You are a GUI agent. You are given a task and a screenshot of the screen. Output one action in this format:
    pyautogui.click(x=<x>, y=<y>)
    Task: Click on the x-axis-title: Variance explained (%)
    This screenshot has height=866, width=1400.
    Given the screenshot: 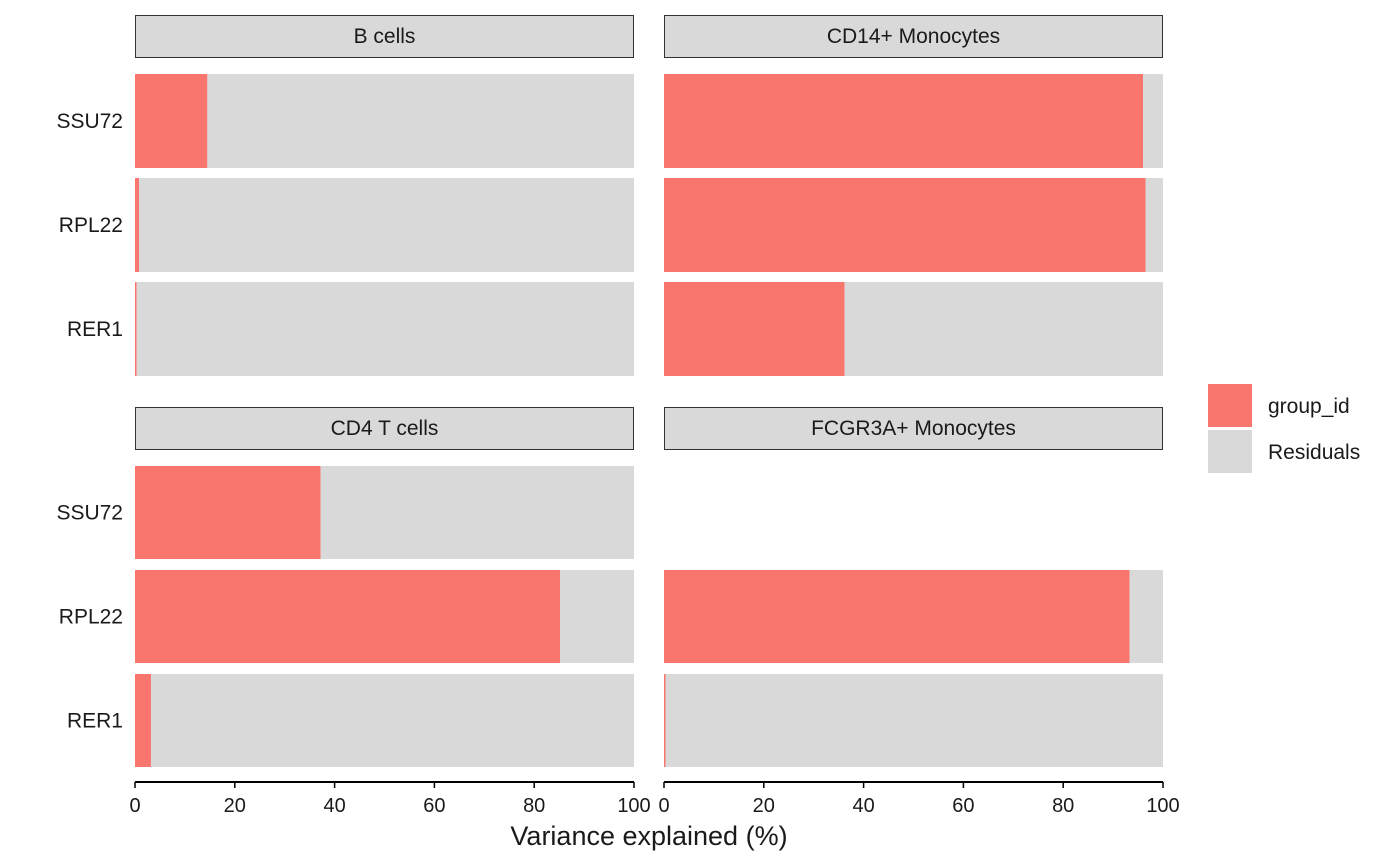 What is the action you would take?
    pyautogui.click(x=648, y=836)
    